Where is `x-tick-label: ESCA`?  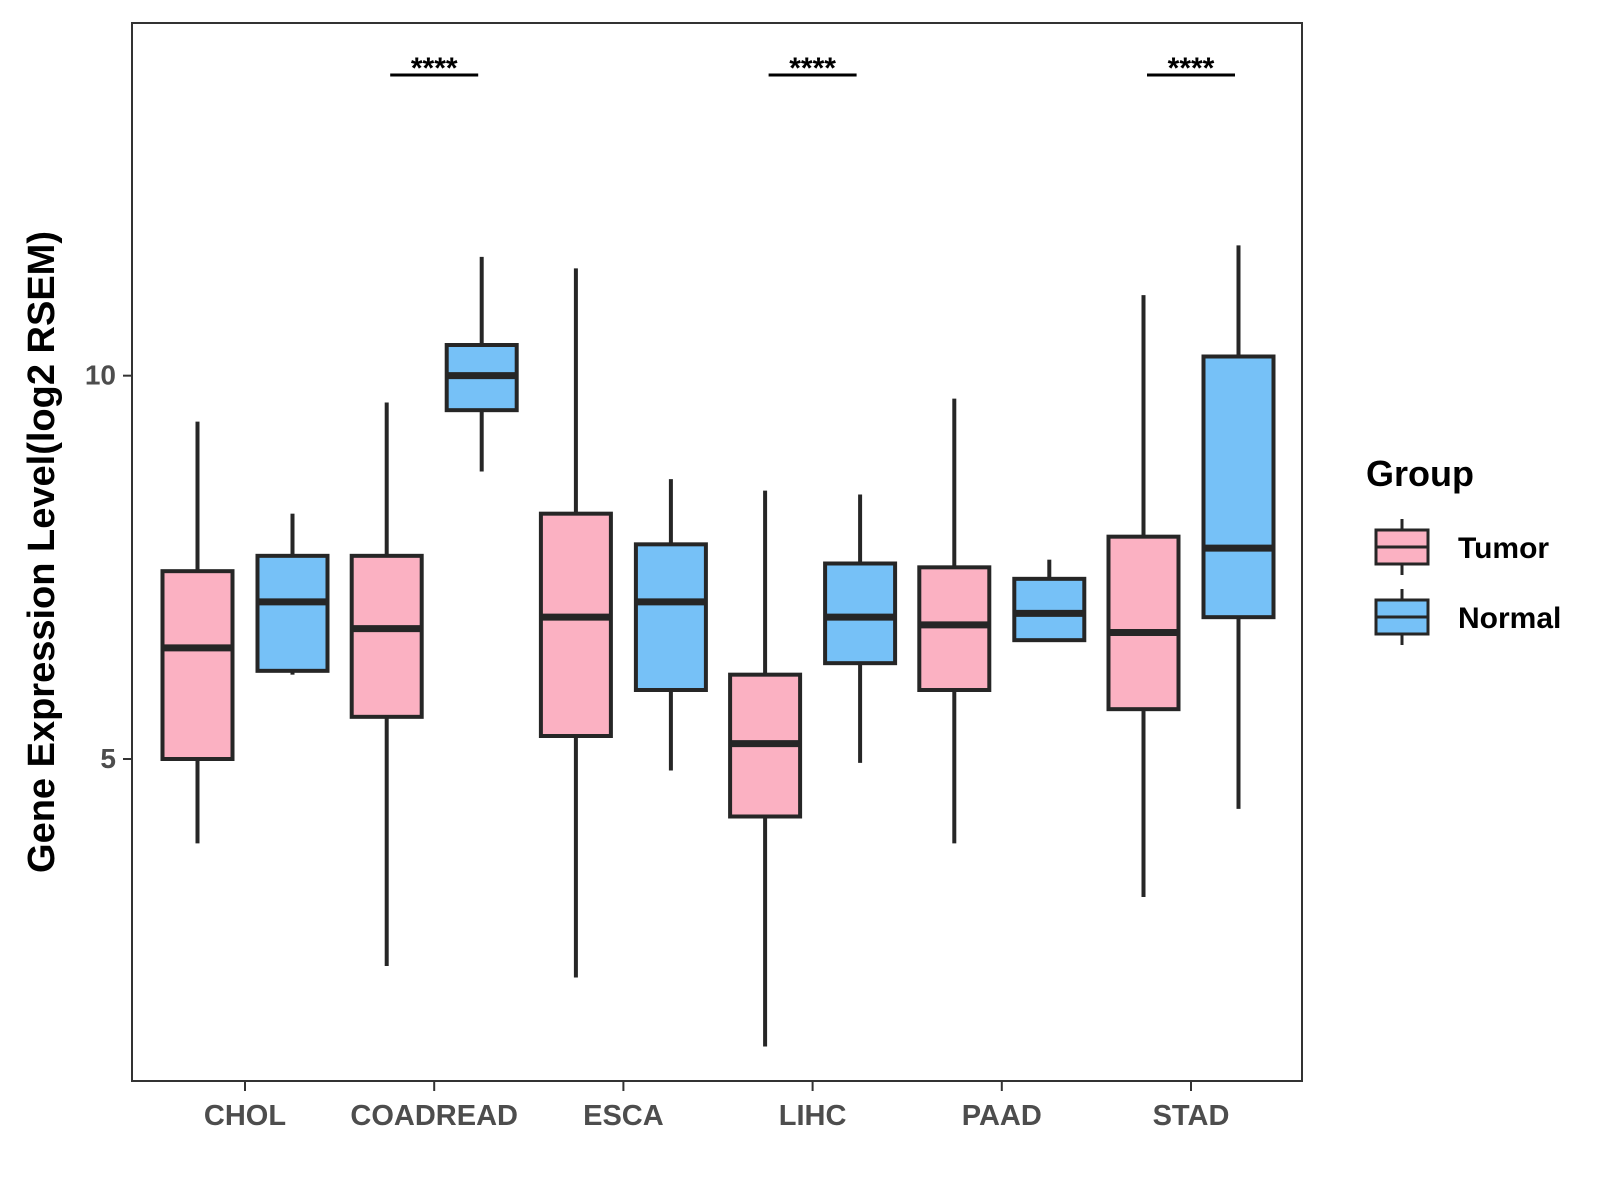 x-tick-label: ESCA is located at coordinates (623, 1116).